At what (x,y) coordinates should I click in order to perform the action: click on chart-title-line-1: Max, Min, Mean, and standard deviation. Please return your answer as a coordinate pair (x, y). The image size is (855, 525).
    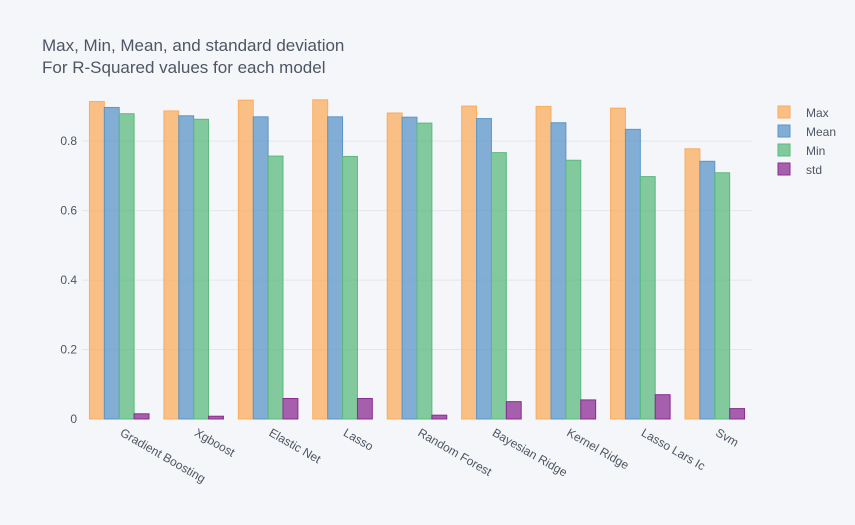
    Looking at the image, I should click on (193, 45).